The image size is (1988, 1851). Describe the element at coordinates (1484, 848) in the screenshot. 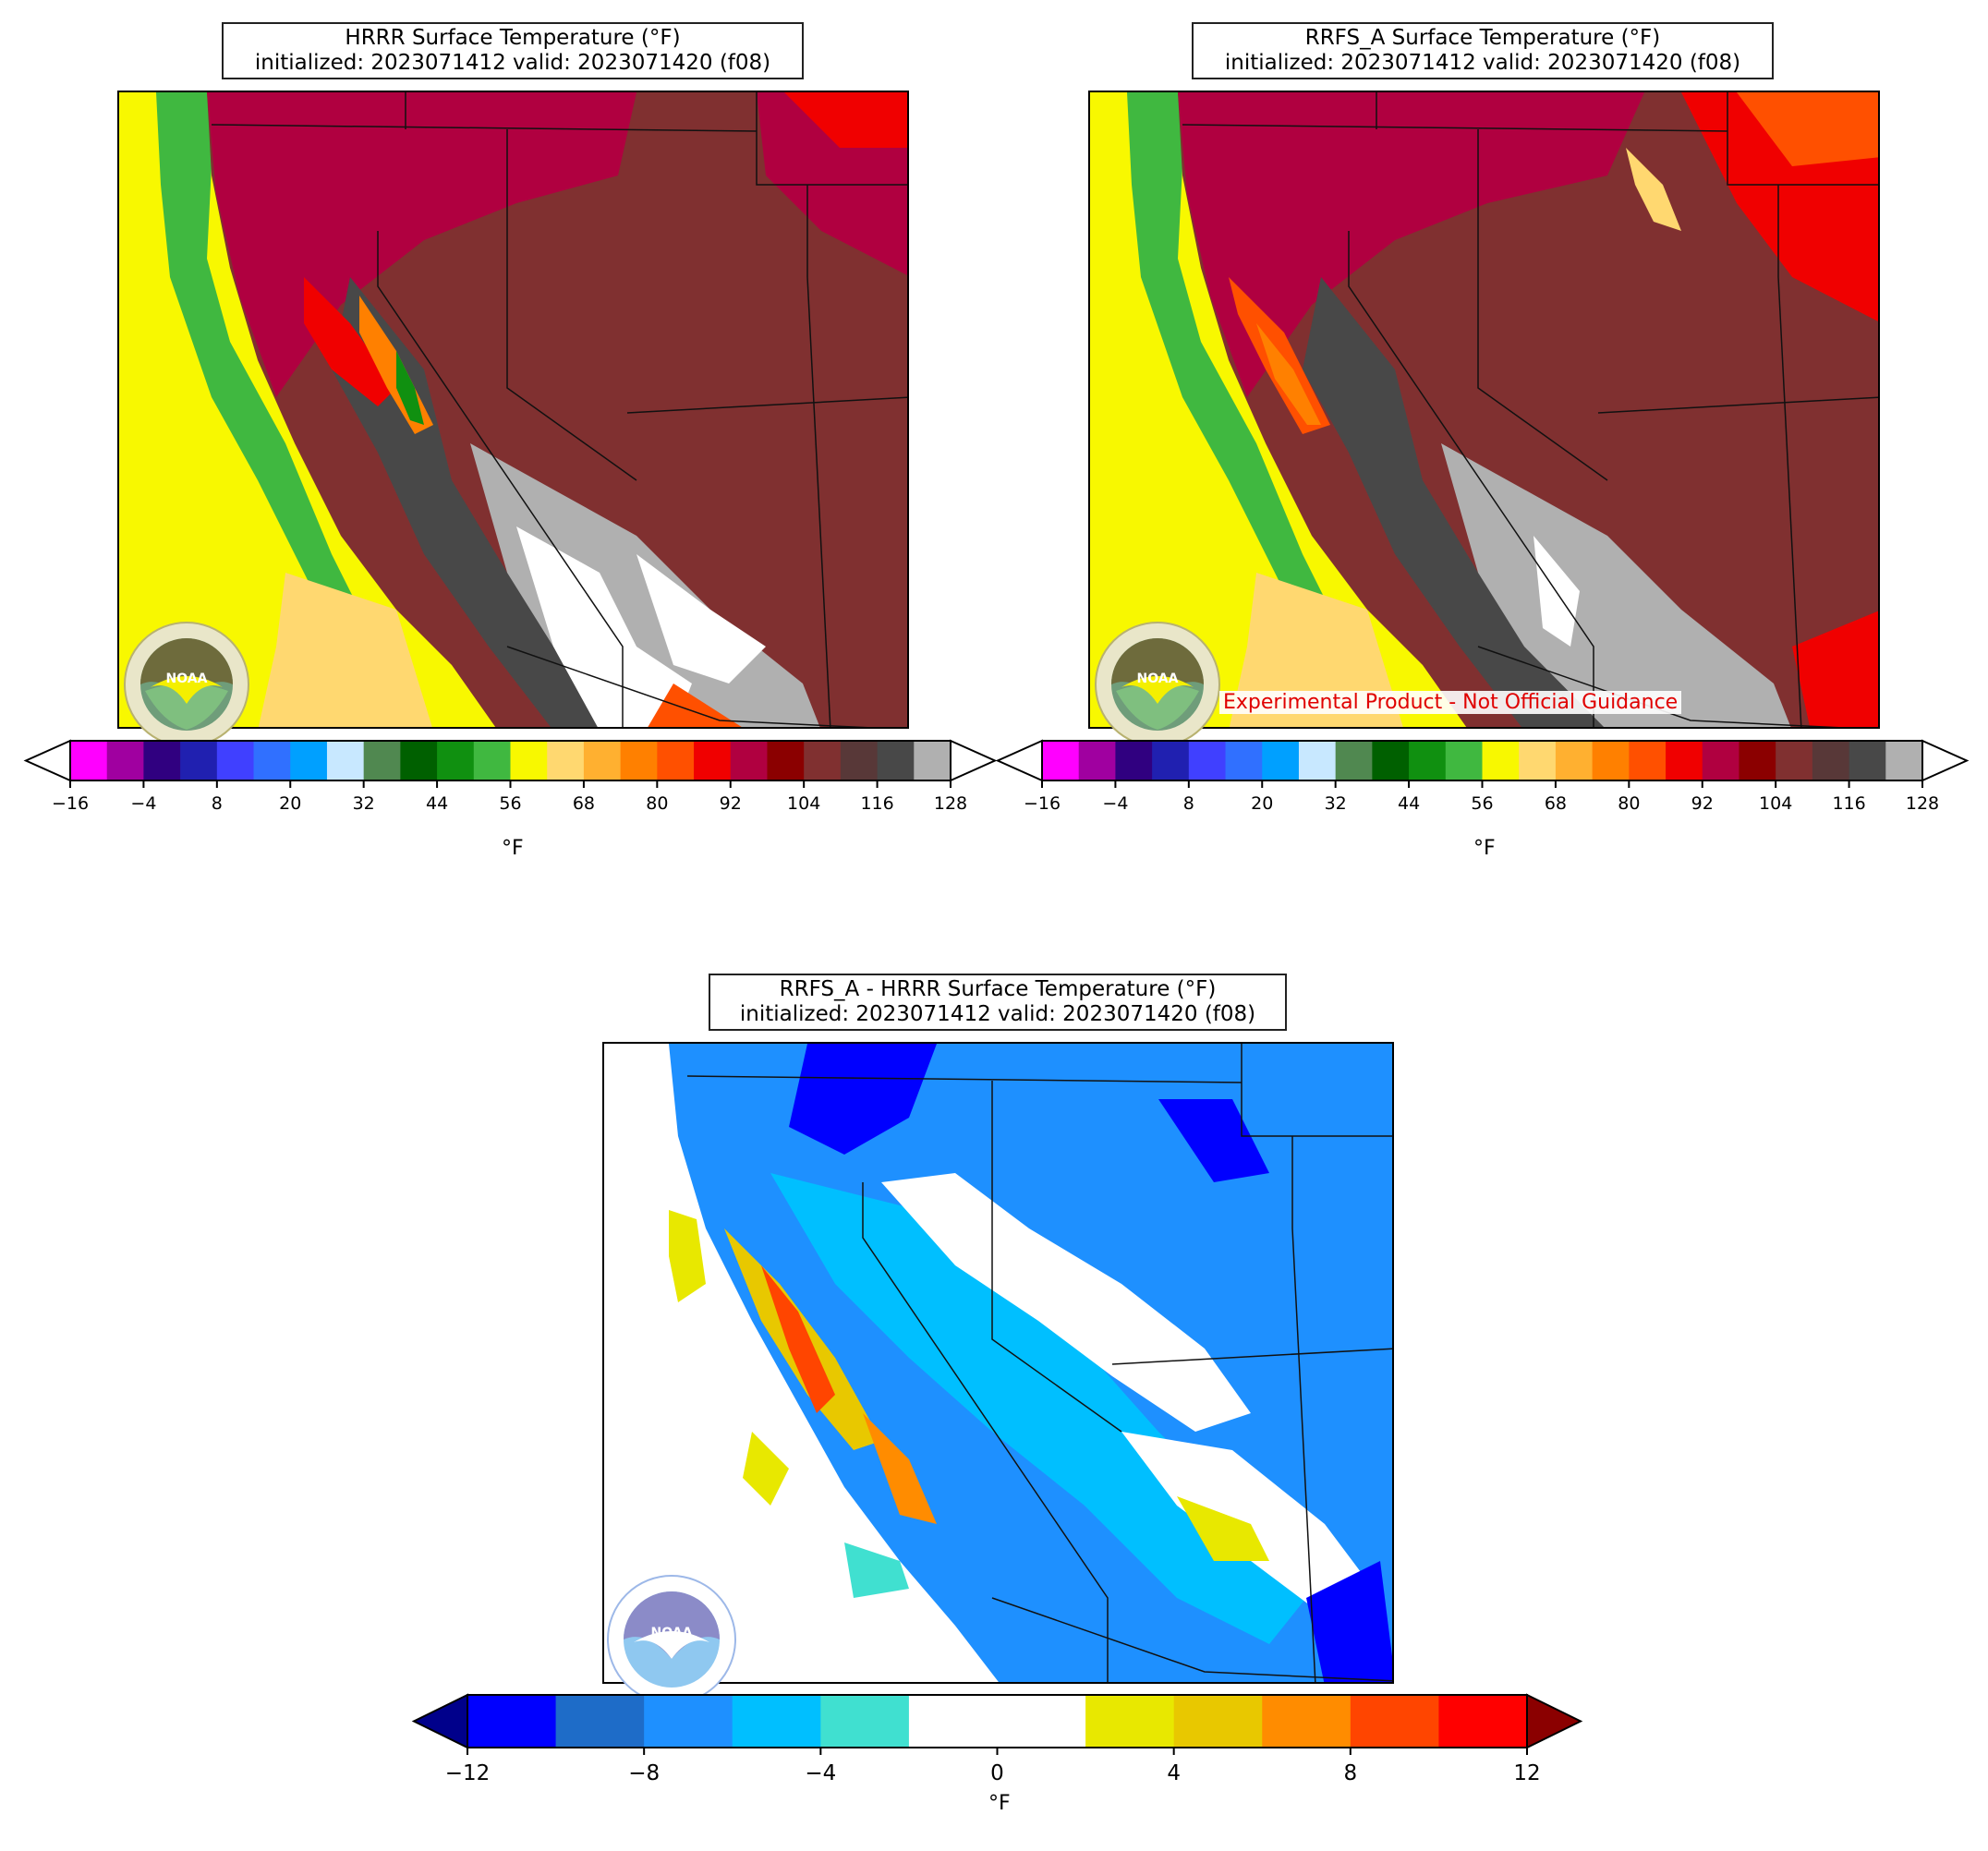

I see `rrfs-colorbar-unit: °F` at that location.